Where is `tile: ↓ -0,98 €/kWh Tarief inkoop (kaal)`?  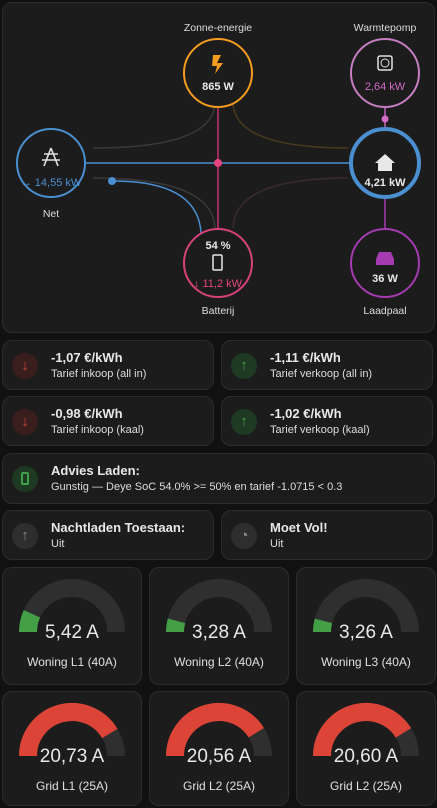
tile: ↓ -0,98 €/kWh Tarief inkoop (kaal) is located at coordinates (108, 421).